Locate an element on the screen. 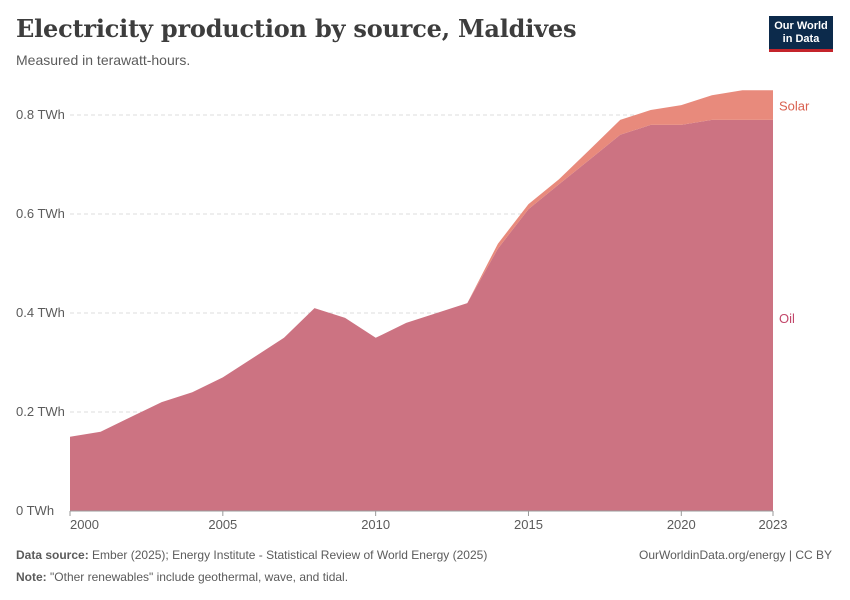 This screenshot has height=600, width=850. source-label: Data source: is located at coordinates (52, 555).